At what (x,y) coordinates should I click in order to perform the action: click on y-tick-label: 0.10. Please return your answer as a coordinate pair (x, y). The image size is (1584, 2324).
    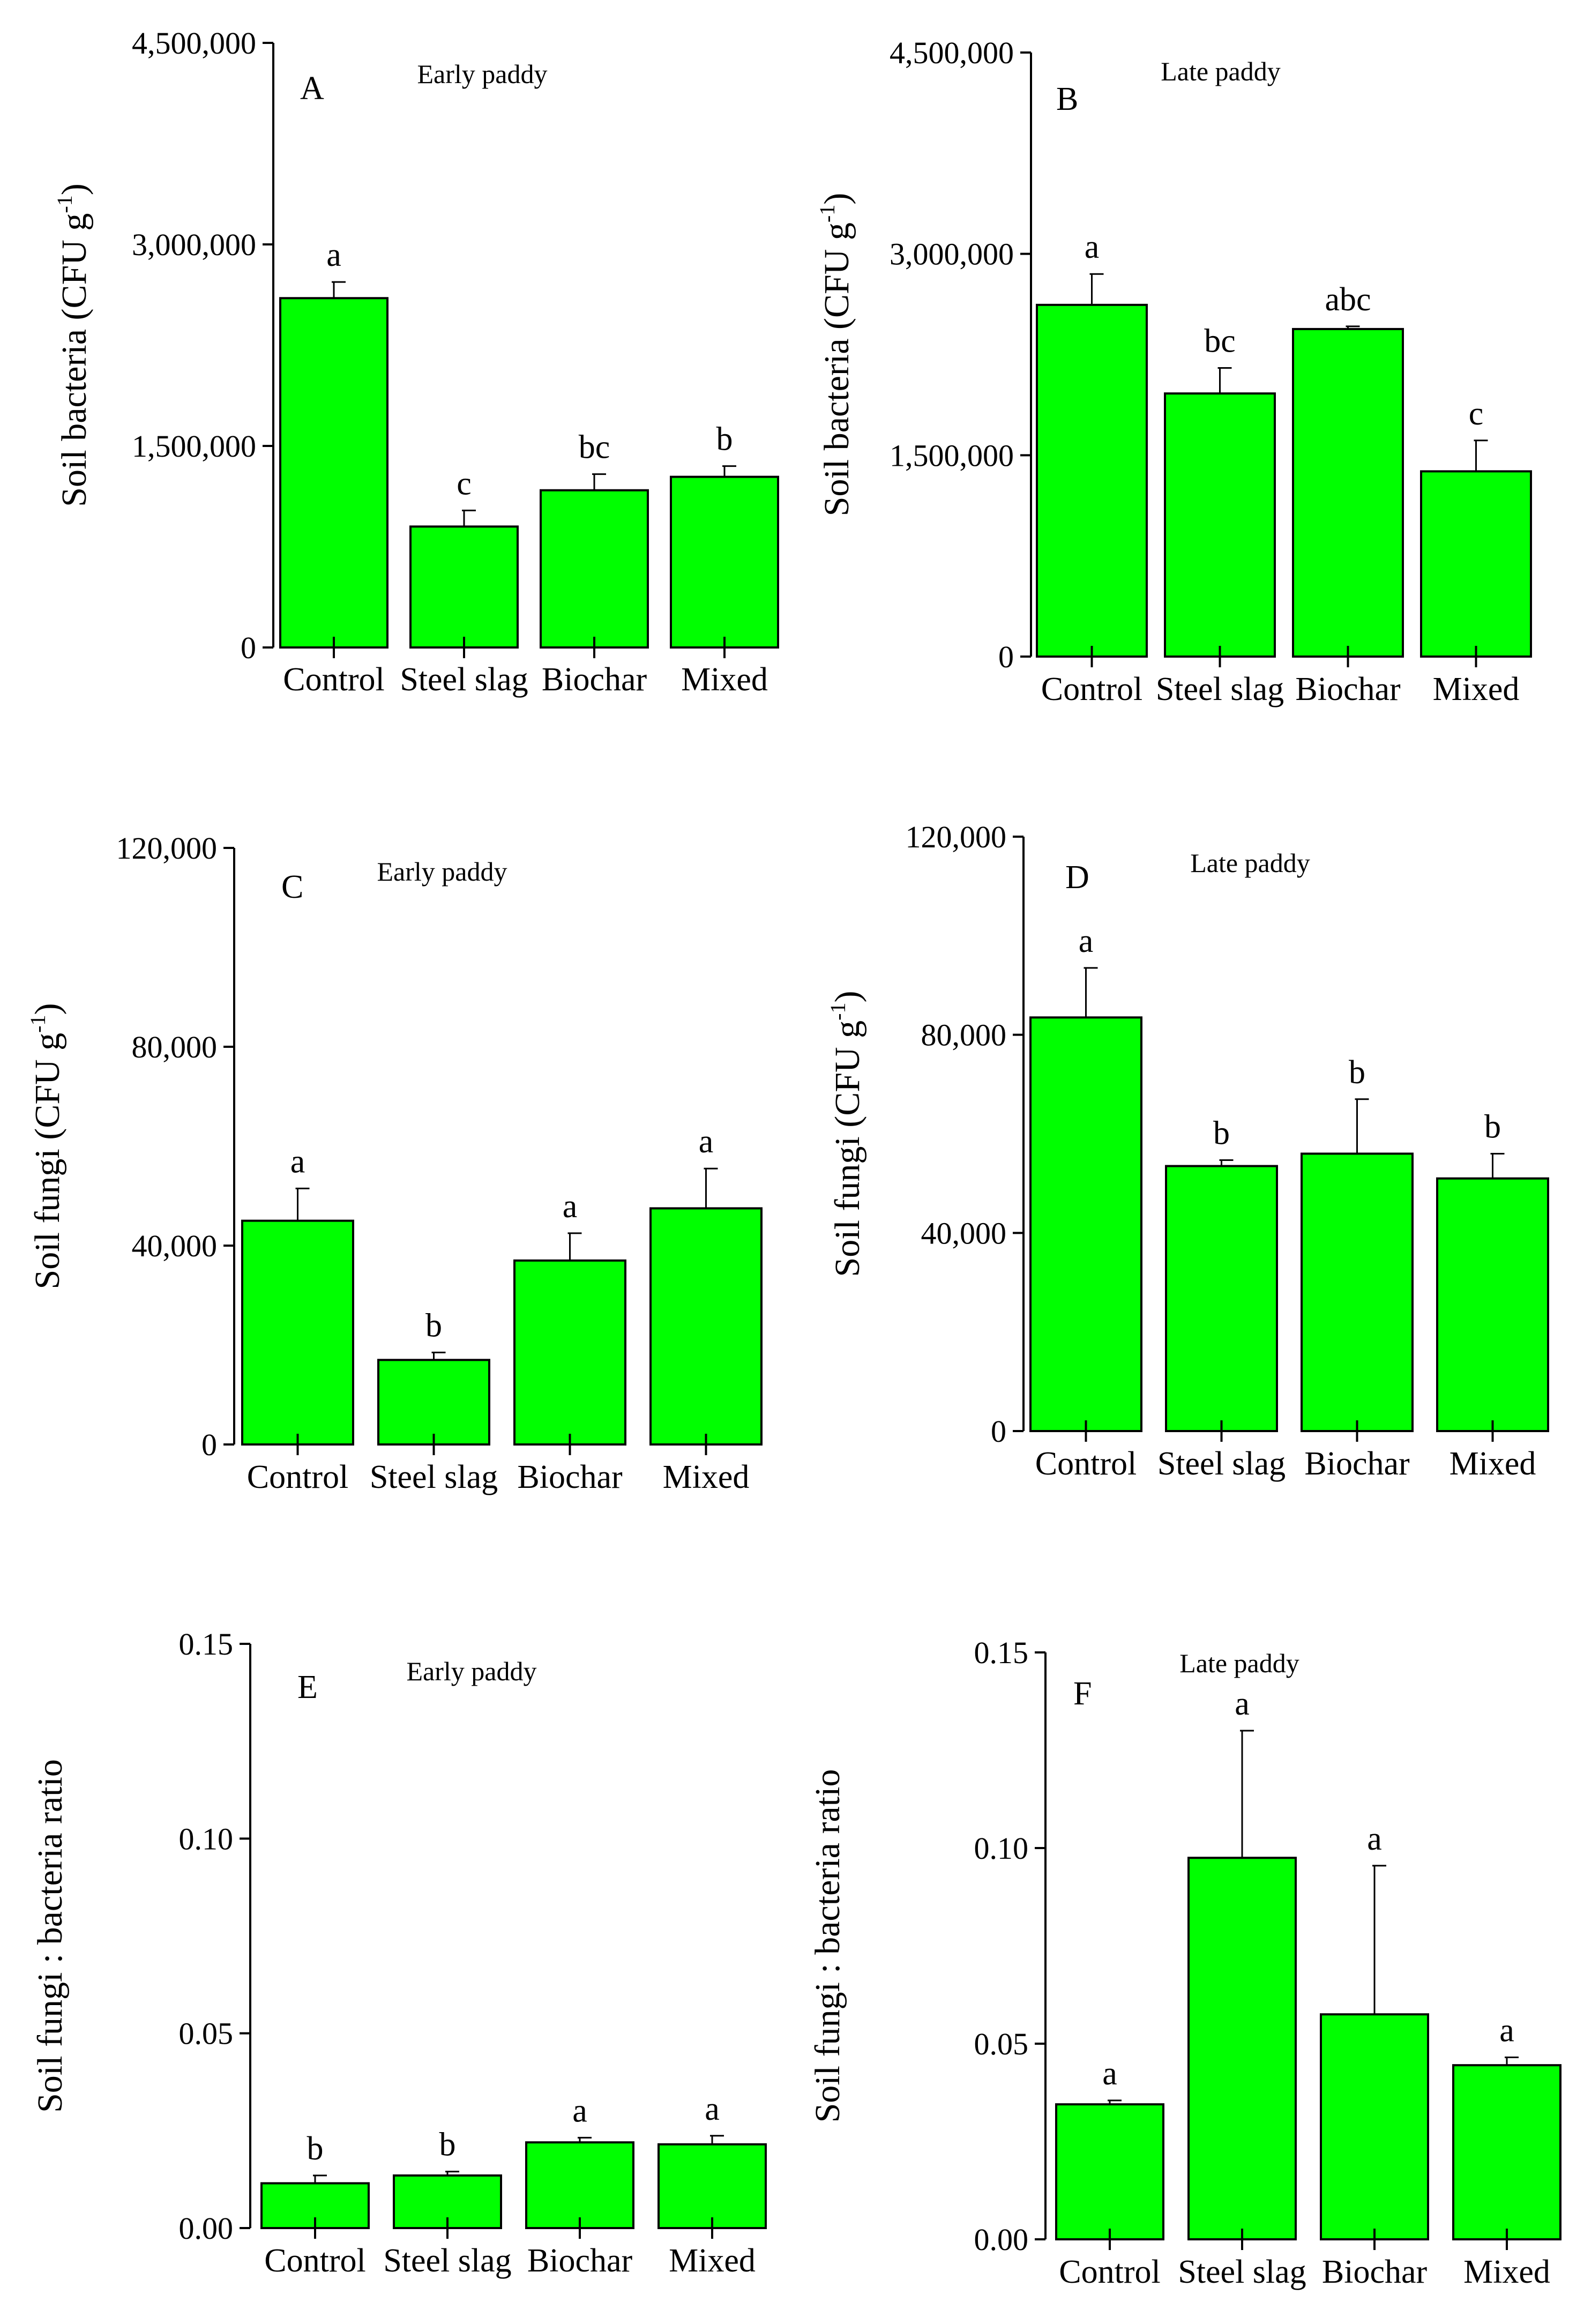
    Looking at the image, I should click on (1001, 1848).